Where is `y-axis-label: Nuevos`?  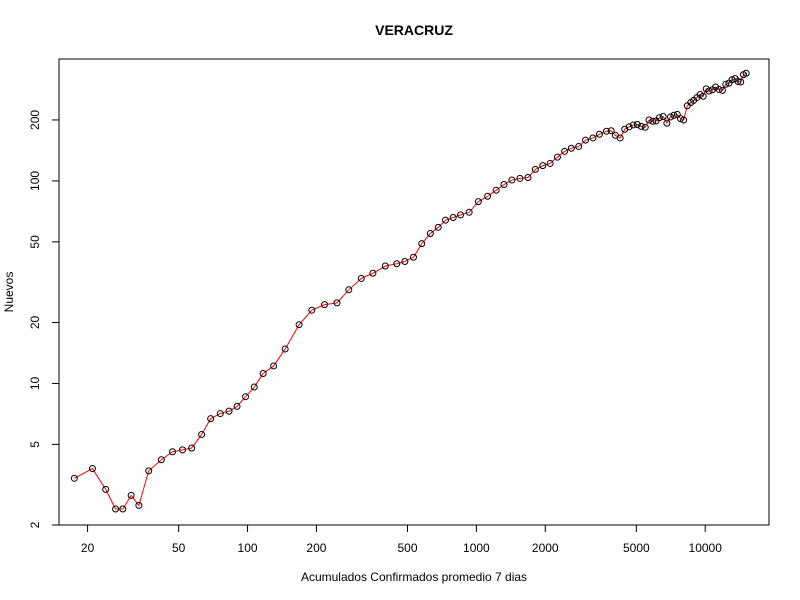 y-axis-label: Nuevos is located at coordinates (9, 292).